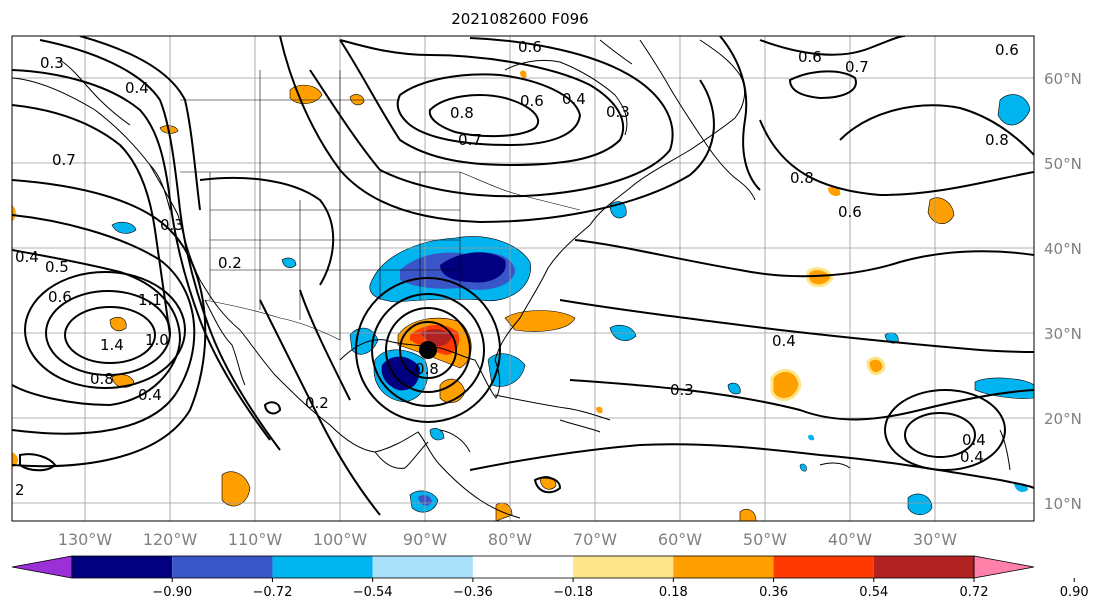  I want to click on colorbar-extend-low, so click(42, 567).